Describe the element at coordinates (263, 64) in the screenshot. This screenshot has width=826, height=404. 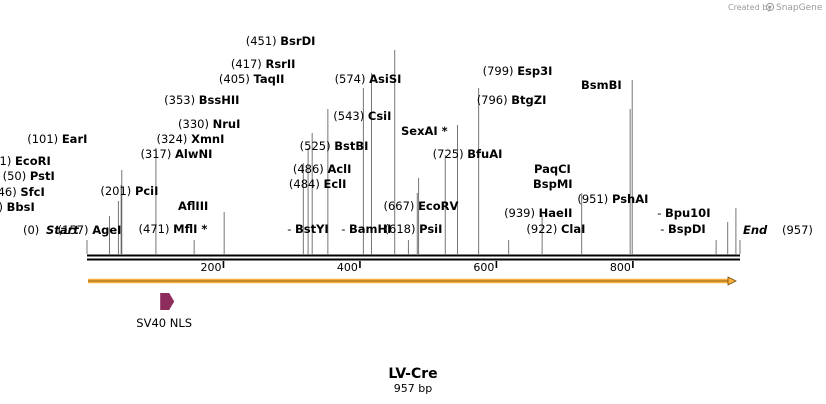
I see `site-label-rsrii: (417) RsrII` at that location.